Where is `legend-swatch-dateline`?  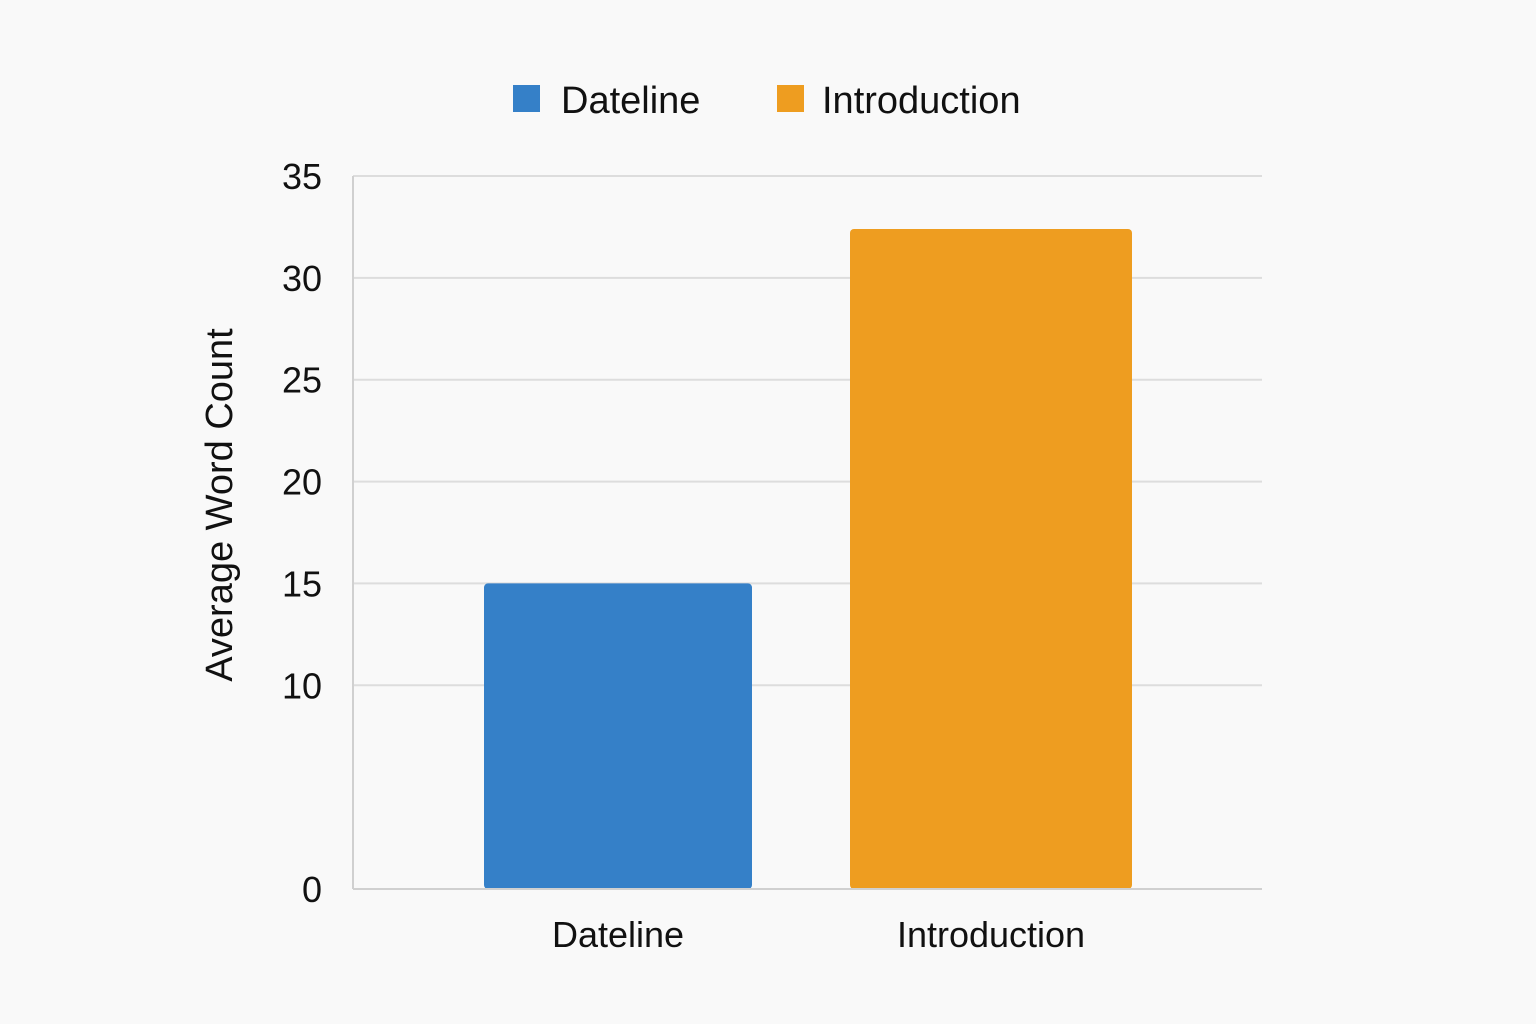 legend-swatch-dateline is located at coordinates (526, 98).